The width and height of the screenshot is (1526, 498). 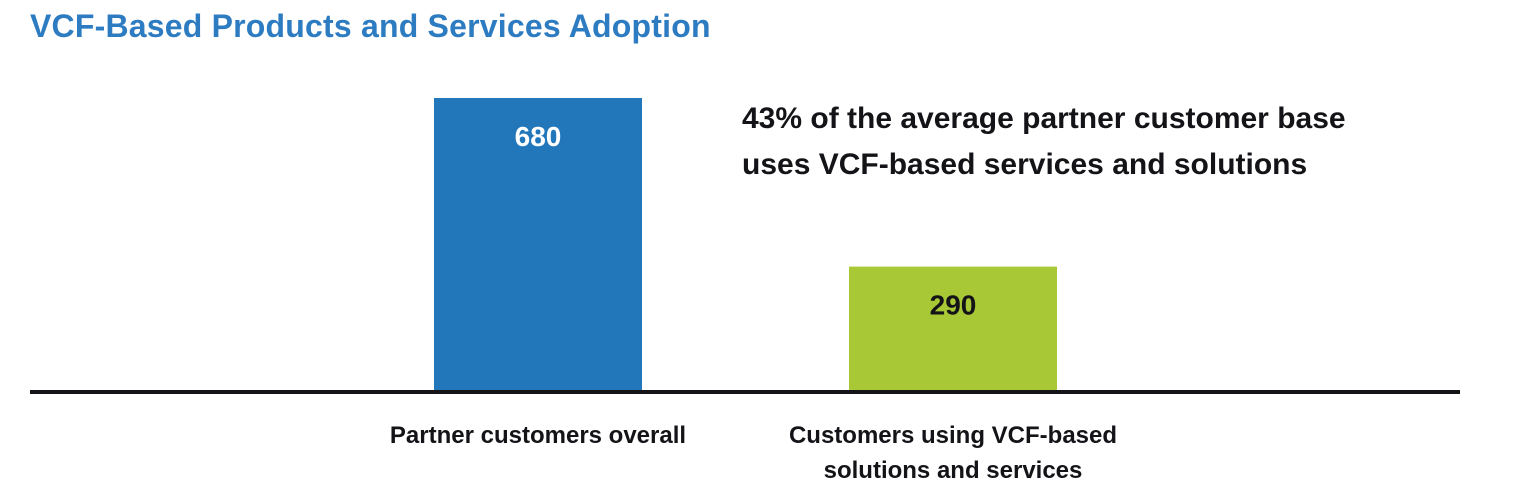 What do you see at coordinates (1025, 164) in the screenshot?
I see `annotation-line-2: uses VCF-based services and solutions` at bounding box center [1025, 164].